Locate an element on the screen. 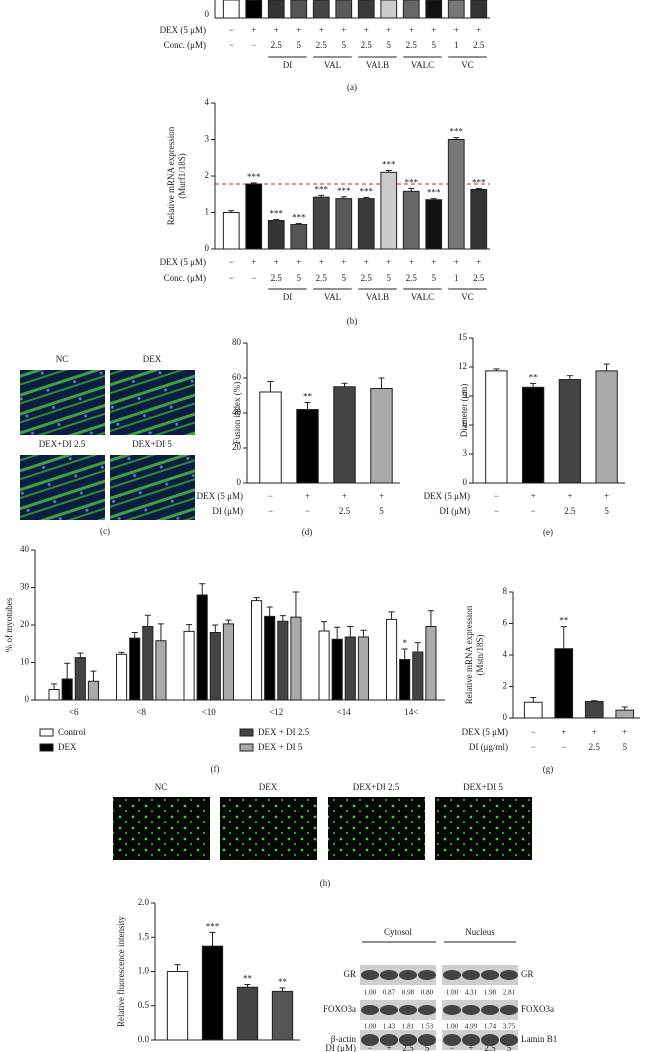  y-tick-label: 3 is located at coordinates (465, 453).